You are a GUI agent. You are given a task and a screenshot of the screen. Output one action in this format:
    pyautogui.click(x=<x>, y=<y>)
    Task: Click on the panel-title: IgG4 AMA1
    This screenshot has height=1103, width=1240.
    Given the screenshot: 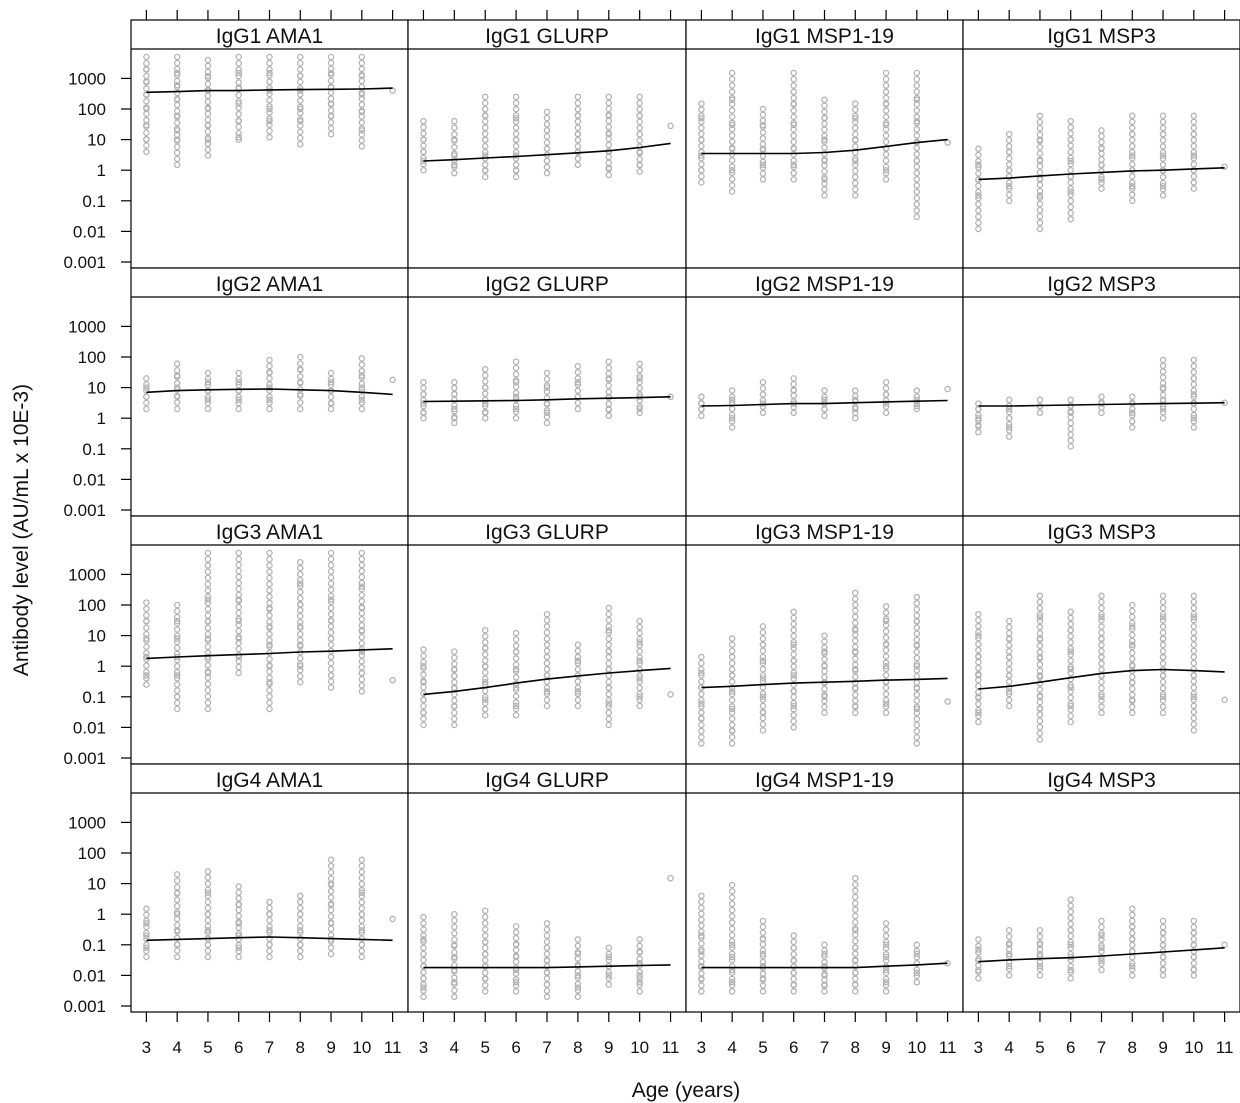 What is the action you would take?
    pyautogui.click(x=269, y=780)
    